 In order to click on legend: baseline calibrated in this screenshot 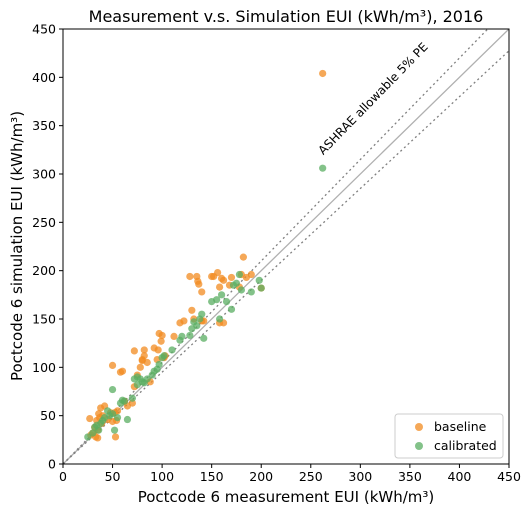, I will do `click(449, 436)`.